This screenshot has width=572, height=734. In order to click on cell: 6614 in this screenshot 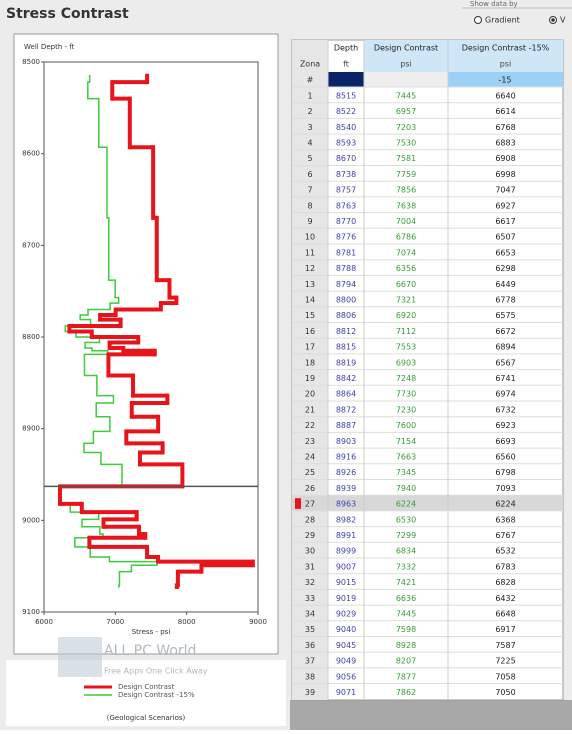, I will do `click(505, 111)`.